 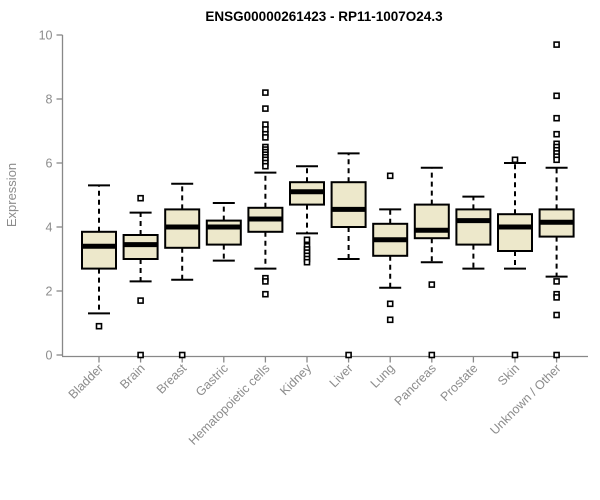 I want to click on x-tick-label-unknown-other: Unknown / Other, so click(x=525, y=399).